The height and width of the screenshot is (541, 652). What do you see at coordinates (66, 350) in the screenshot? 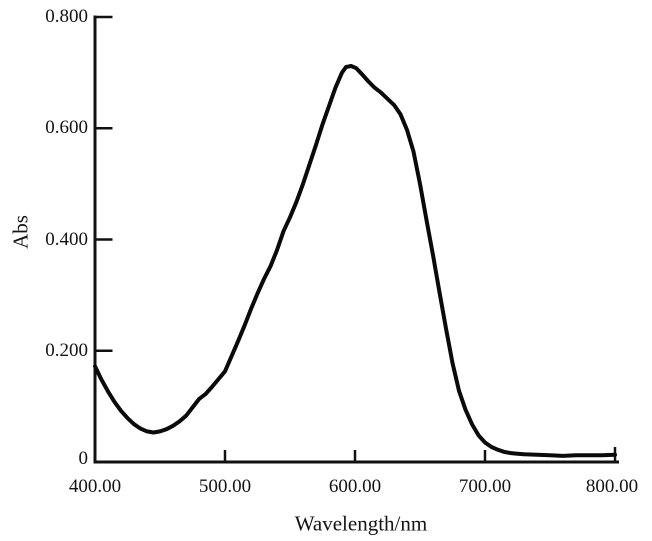
I see `y-tick-label: 0.200` at bounding box center [66, 350].